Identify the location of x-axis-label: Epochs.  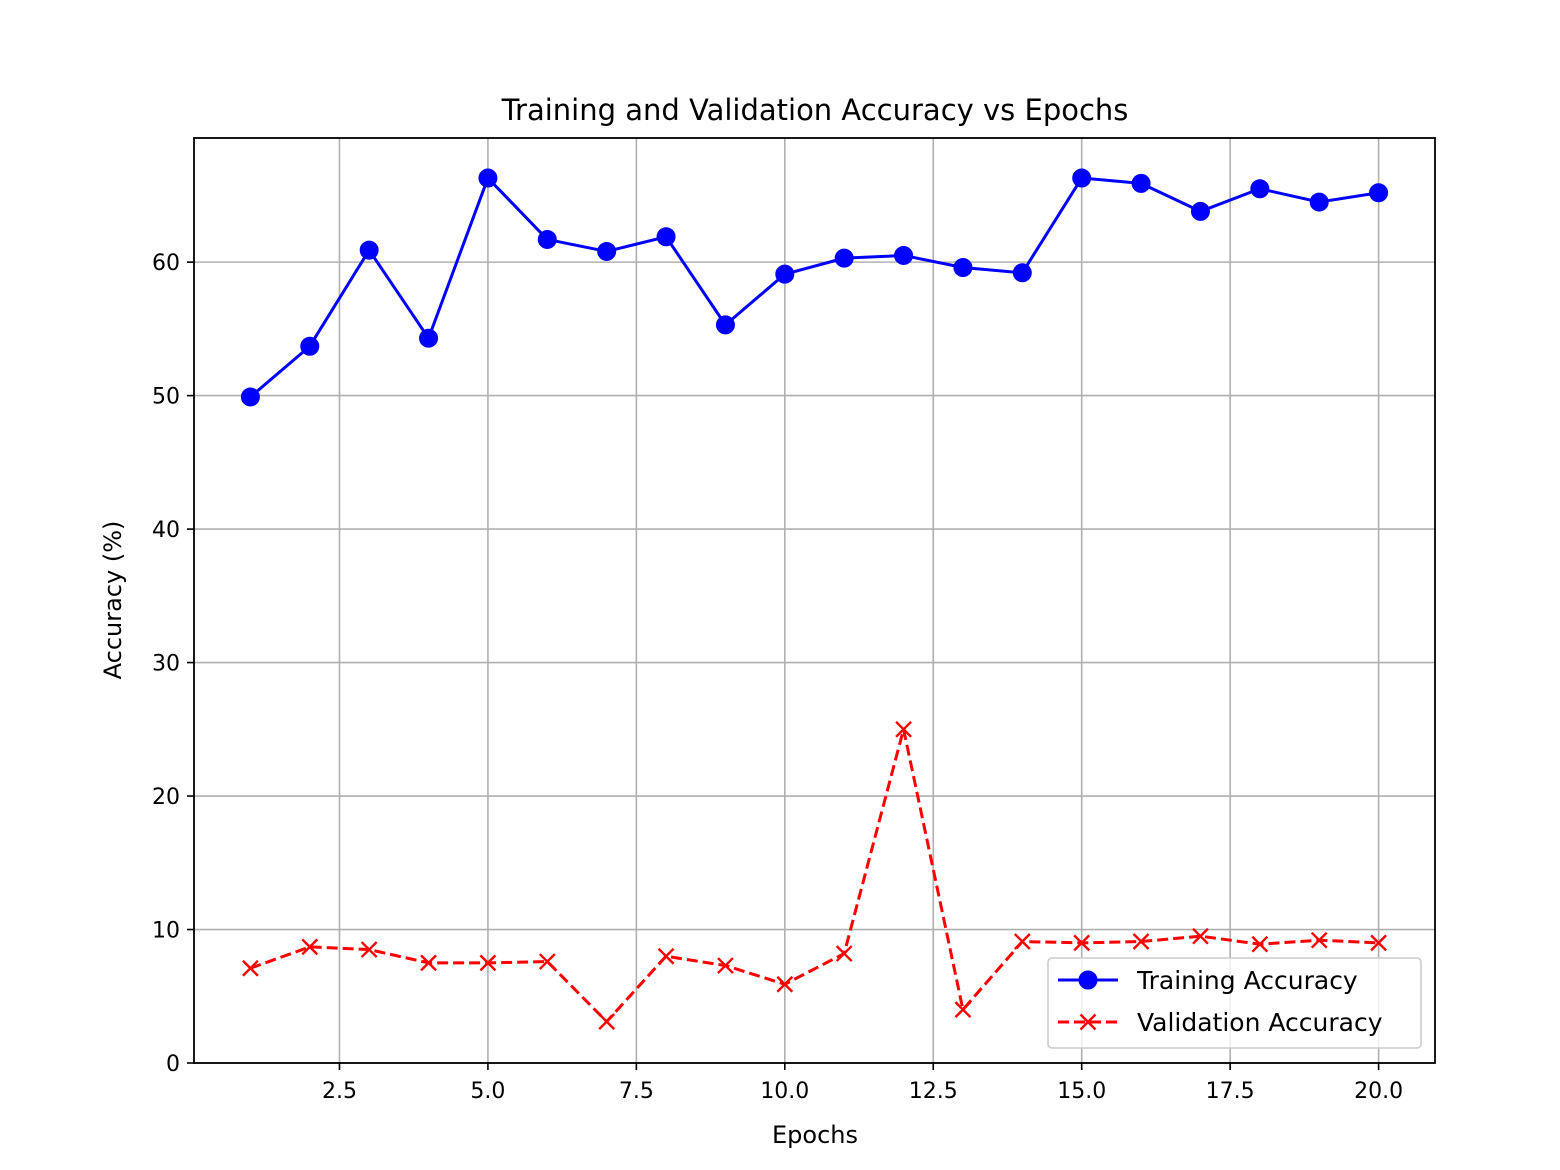
(815, 1135).